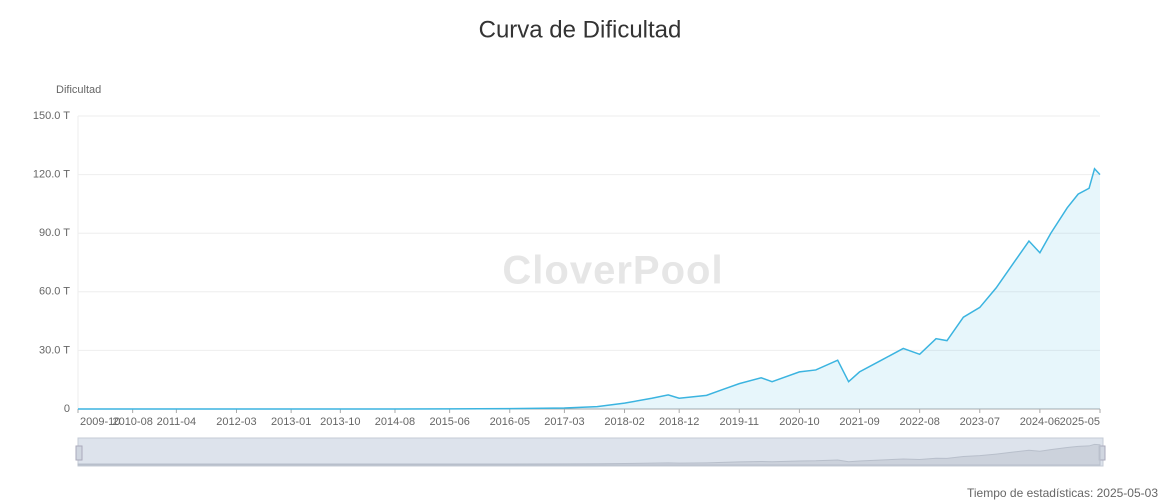 This screenshot has width=1160, height=502. What do you see at coordinates (449, 422) in the screenshot?
I see `x-tick-label: 2015-06` at bounding box center [449, 422].